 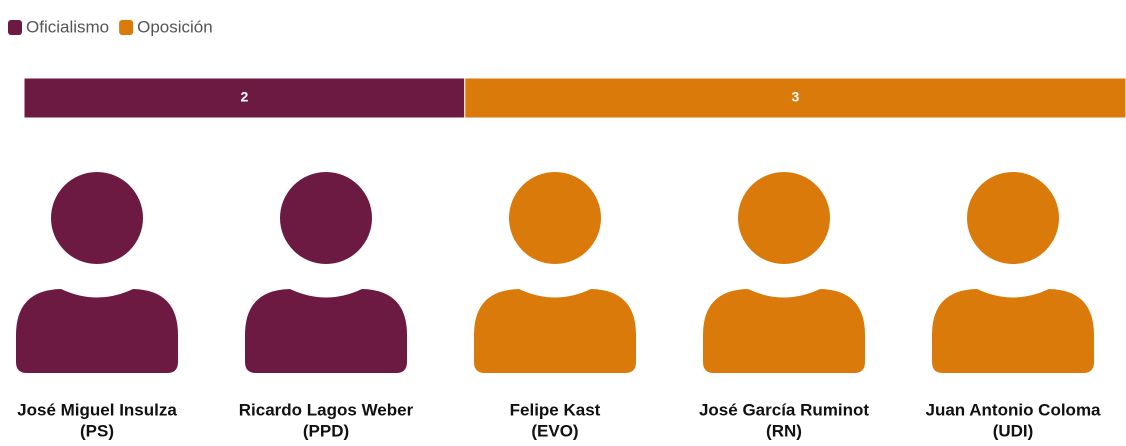 I want to click on member-name: Juan Antonio Coloma, so click(x=1013, y=409).